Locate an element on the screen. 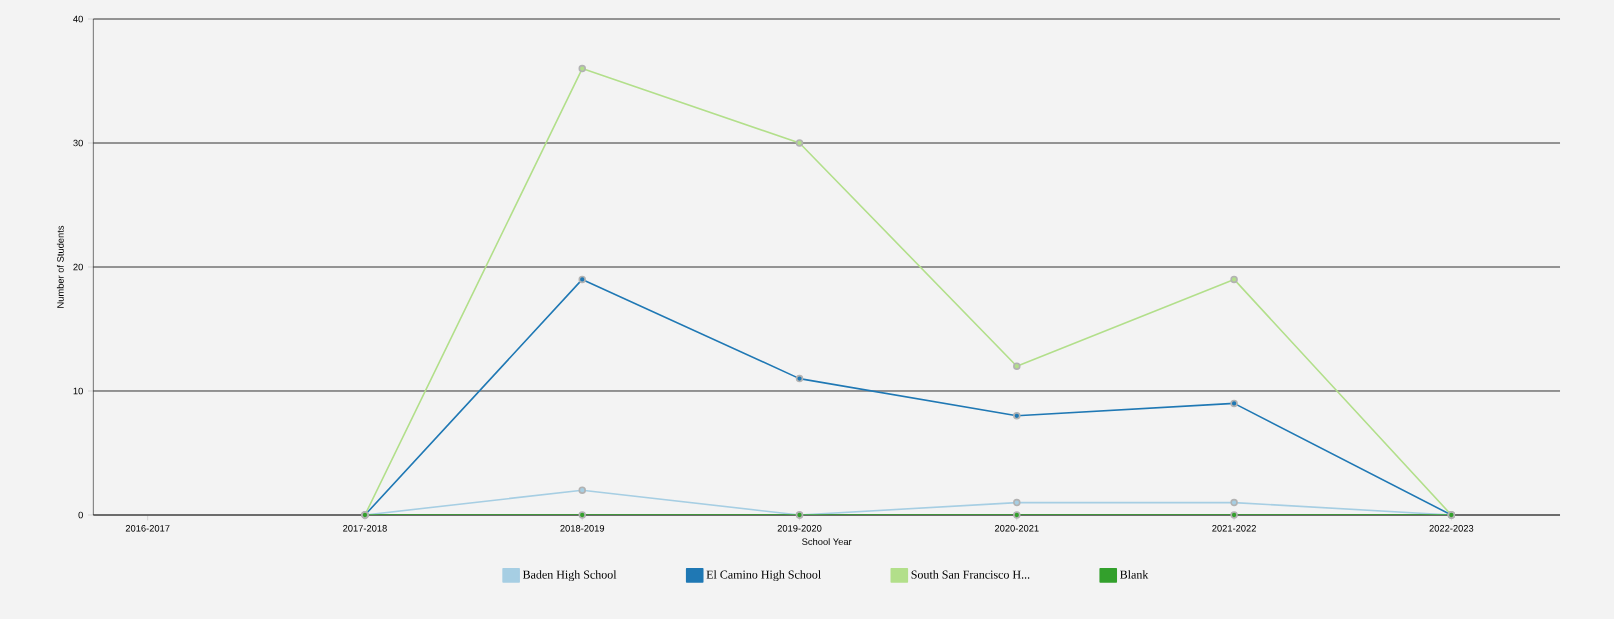 This screenshot has width=1614, height=619. y-tick-label: 40 is located at coordinates (78, 19).